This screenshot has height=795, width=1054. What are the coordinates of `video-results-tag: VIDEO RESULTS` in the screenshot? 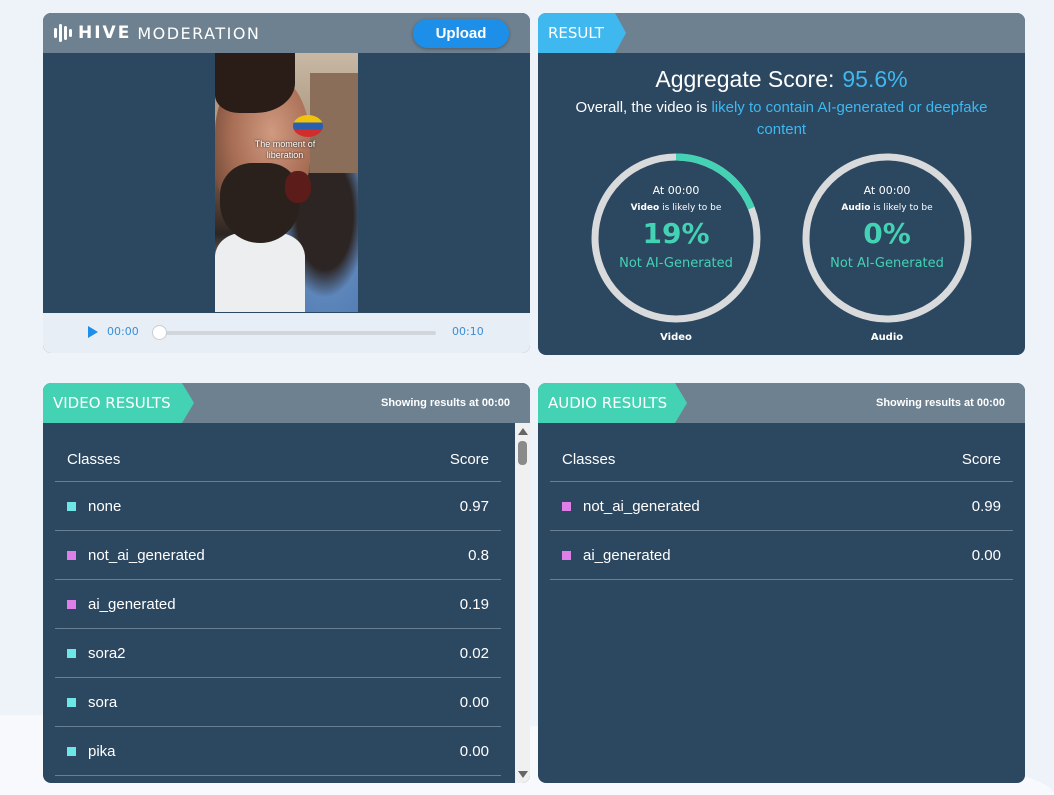 It's located at (118, 403).